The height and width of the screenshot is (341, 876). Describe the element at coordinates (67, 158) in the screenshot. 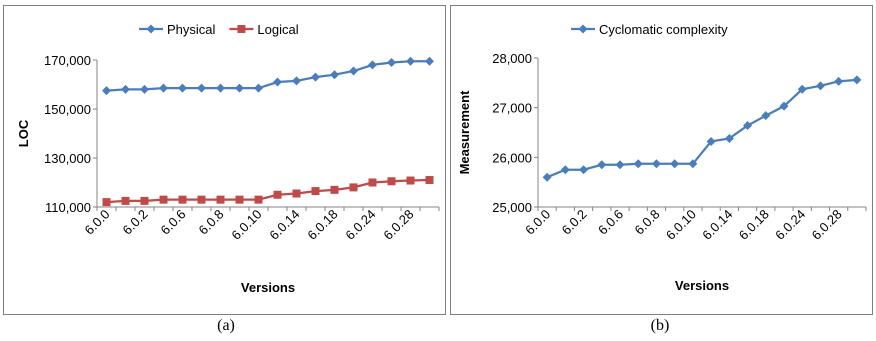

I see `y-tick-label: 130,000` at that location.